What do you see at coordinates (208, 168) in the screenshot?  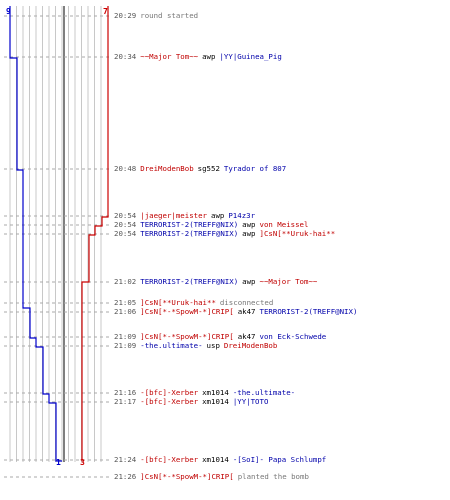 I see `event-part: sg552` at bounding box center [208, 168].